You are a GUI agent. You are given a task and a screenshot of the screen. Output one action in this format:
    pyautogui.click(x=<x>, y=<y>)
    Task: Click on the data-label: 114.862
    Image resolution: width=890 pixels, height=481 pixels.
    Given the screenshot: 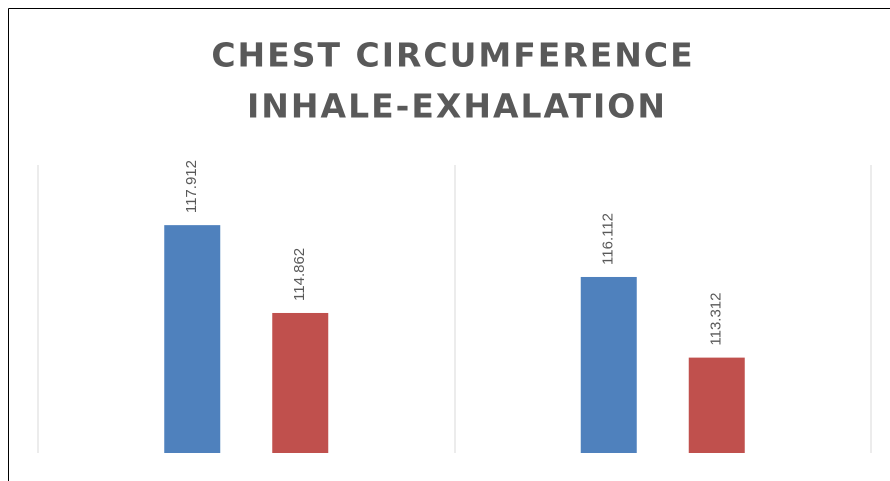 What is the action you would take?
    pyautogui.click(x=299, y=274)
    